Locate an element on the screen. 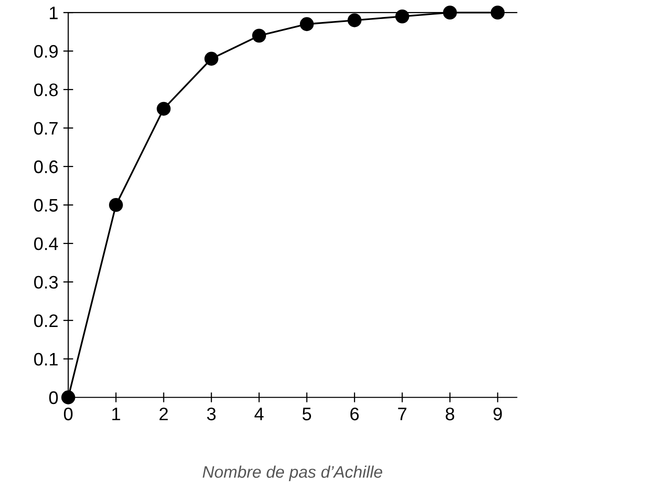 The width and height of the screenshot is (650, 503). x-tick-label: 0 is located at coordinates (68, 414).